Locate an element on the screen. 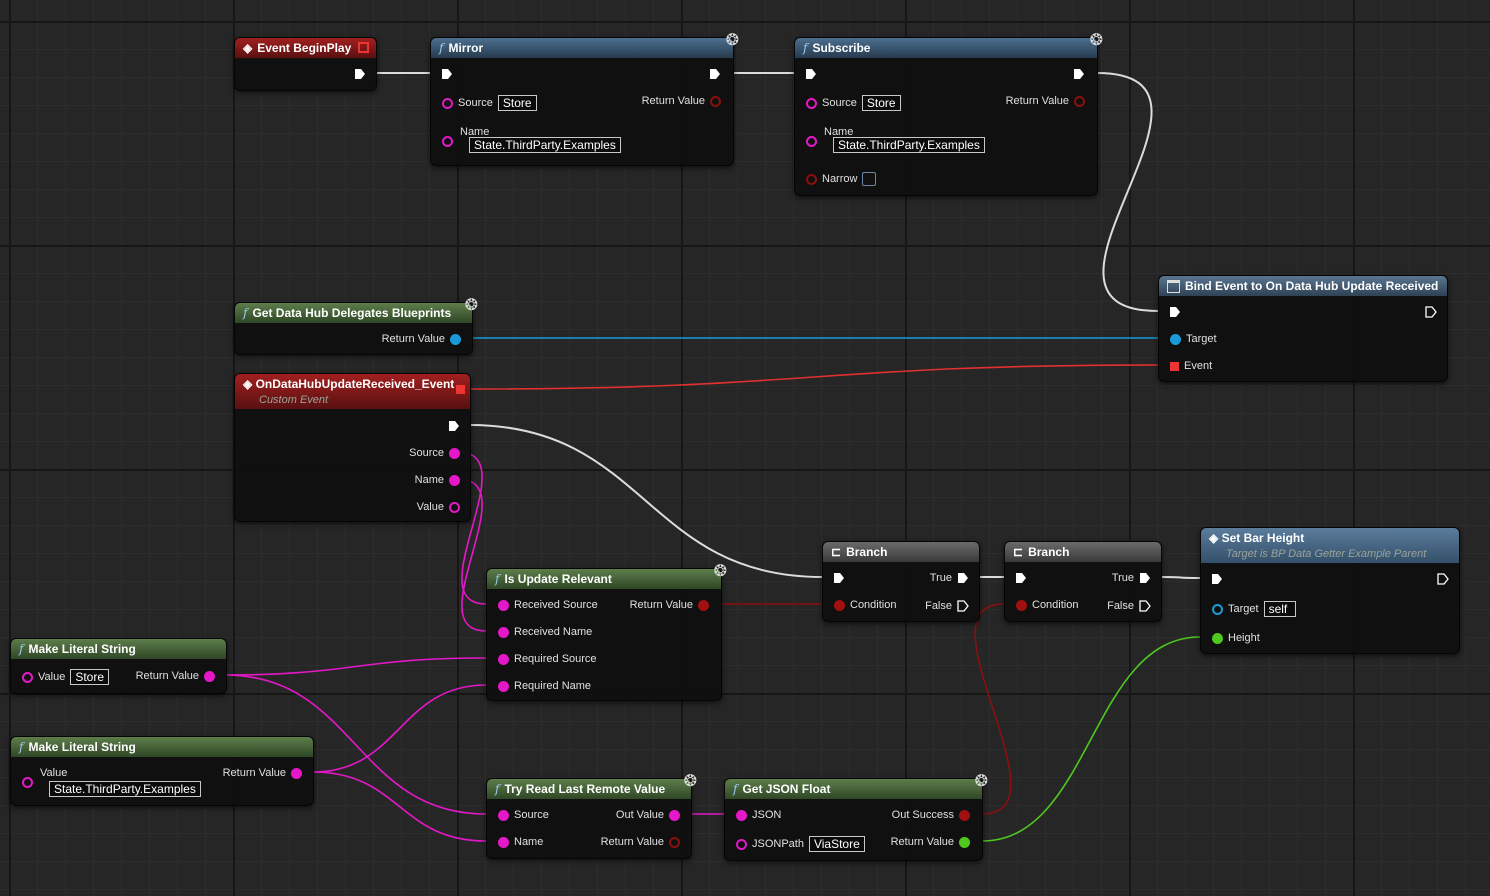 This screenshot has width=1490, height=896. height-pin is located at coordinates (1217, 638).